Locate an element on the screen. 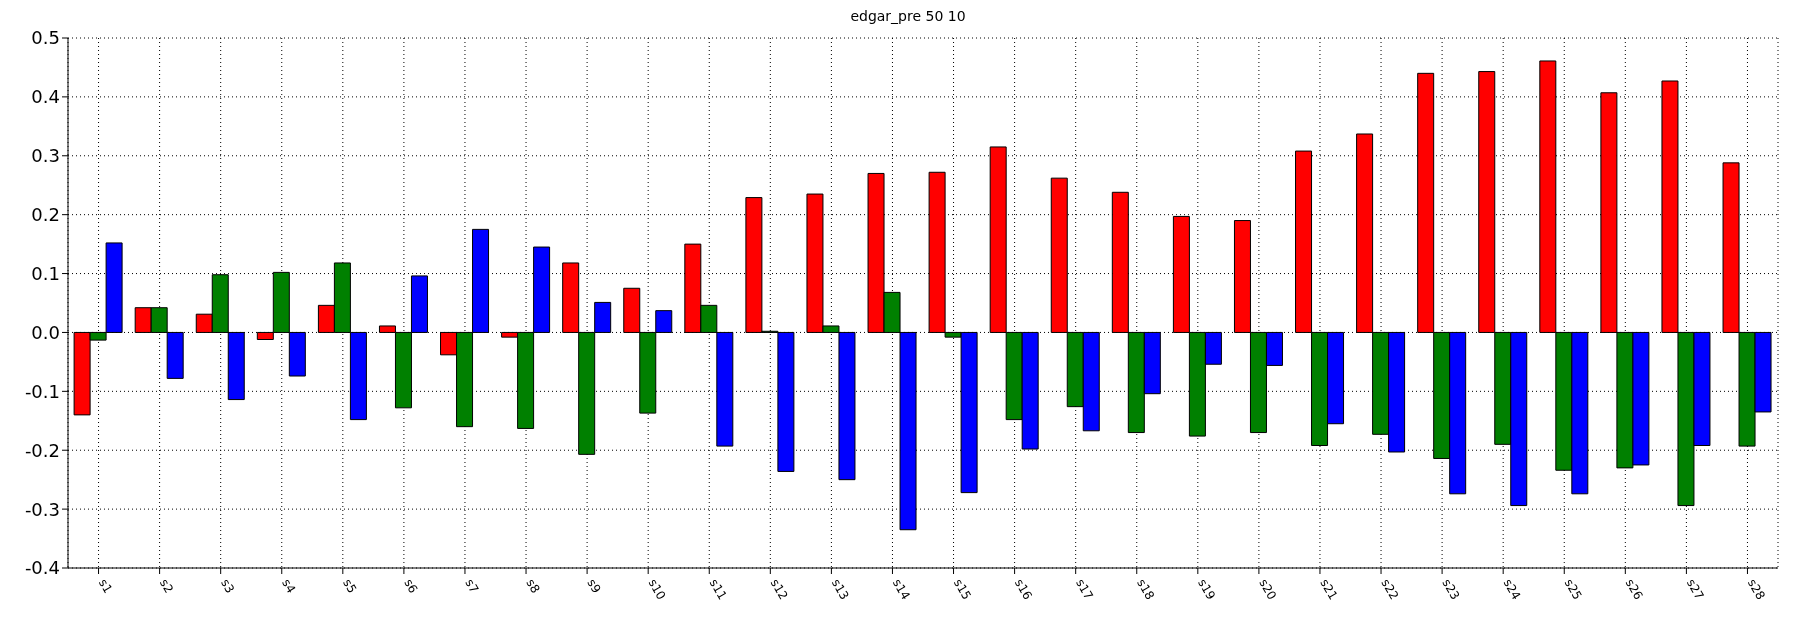 This screenshot has width=1816, height=638. y-tick-label: -0.3 is located at coordinates (42, 509).